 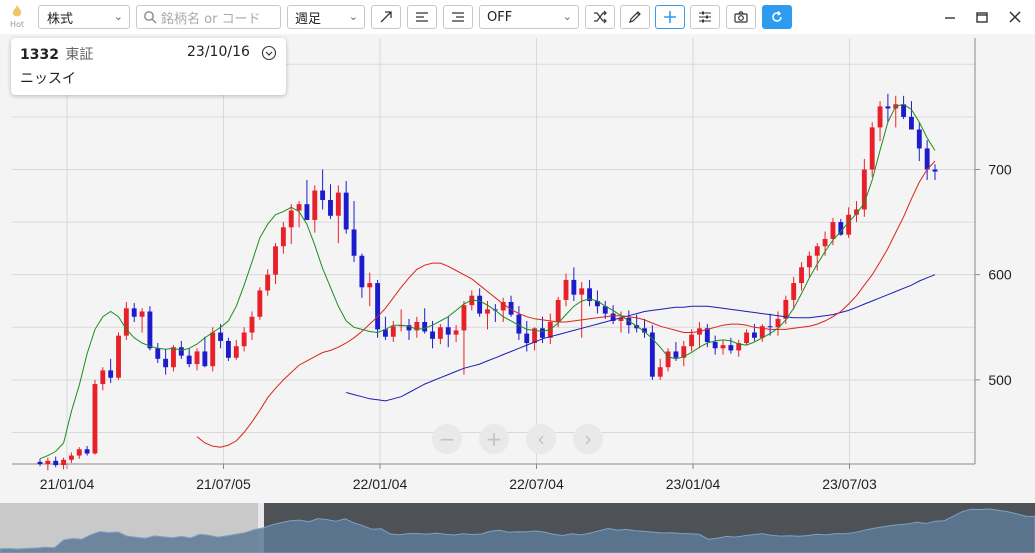 What do you see at coordinates (1000, 380) in the screenshot?
I see `y-tick-label: 500` at bounding box center [1000, 380].